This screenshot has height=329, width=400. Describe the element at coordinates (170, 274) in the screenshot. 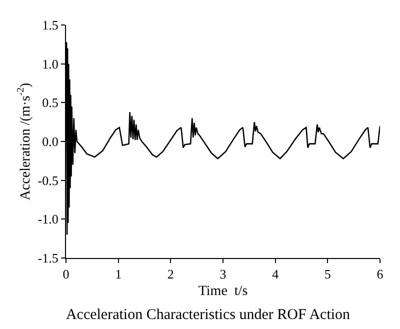

I see `x-tick-label: 2` at that location.